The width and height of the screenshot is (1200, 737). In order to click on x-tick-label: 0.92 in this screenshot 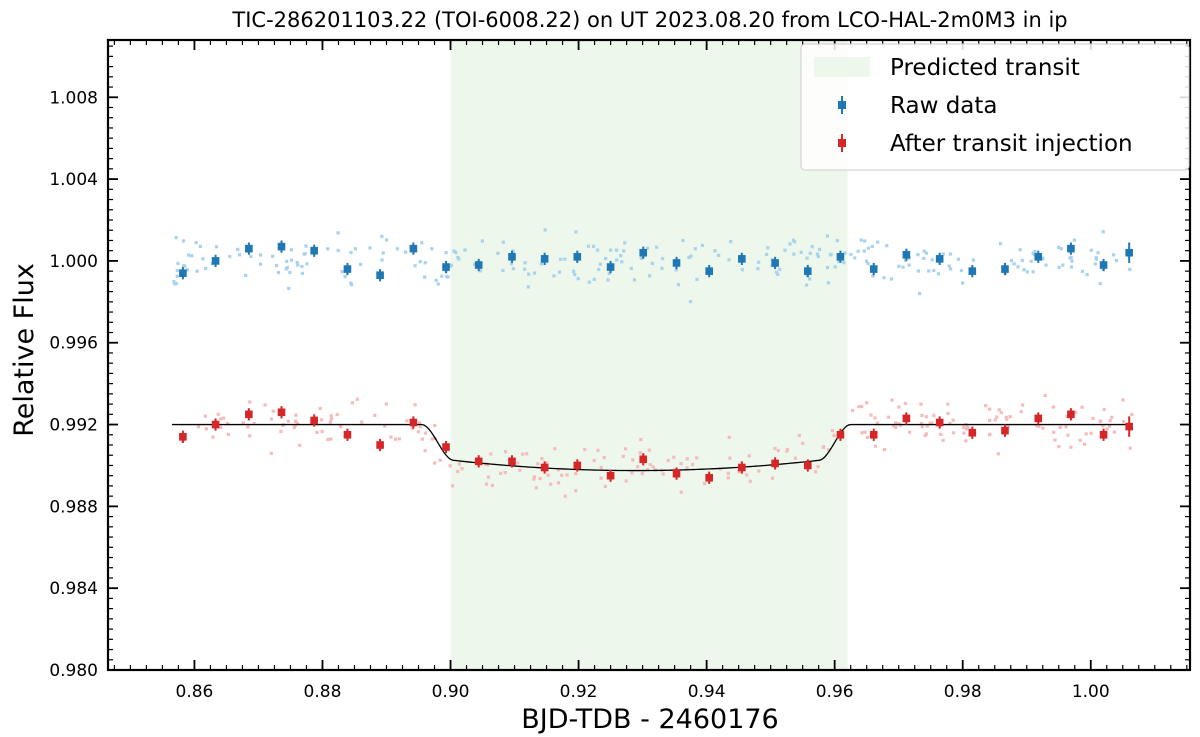, I will do `click(579, 692)`.